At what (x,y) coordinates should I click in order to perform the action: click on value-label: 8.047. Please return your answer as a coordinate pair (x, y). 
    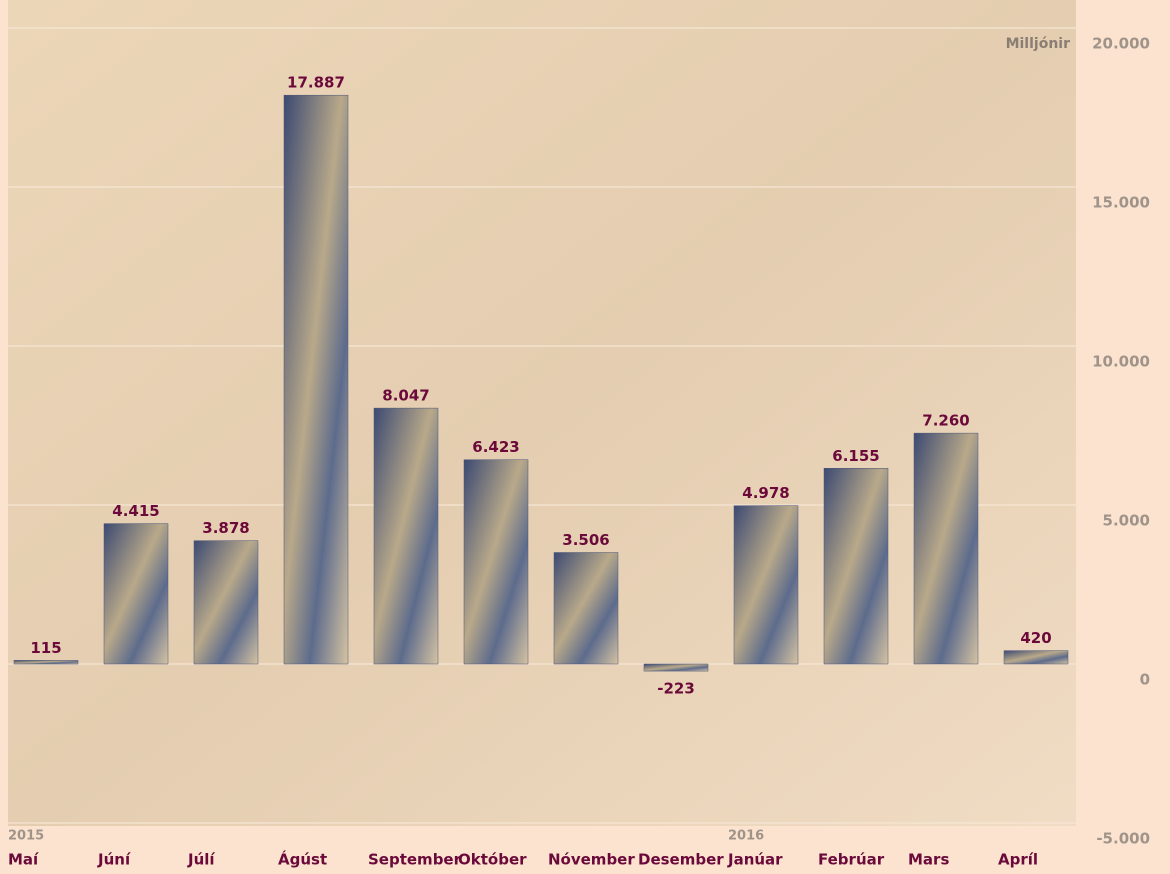
    Looking at the image, I should click on (405, 396).